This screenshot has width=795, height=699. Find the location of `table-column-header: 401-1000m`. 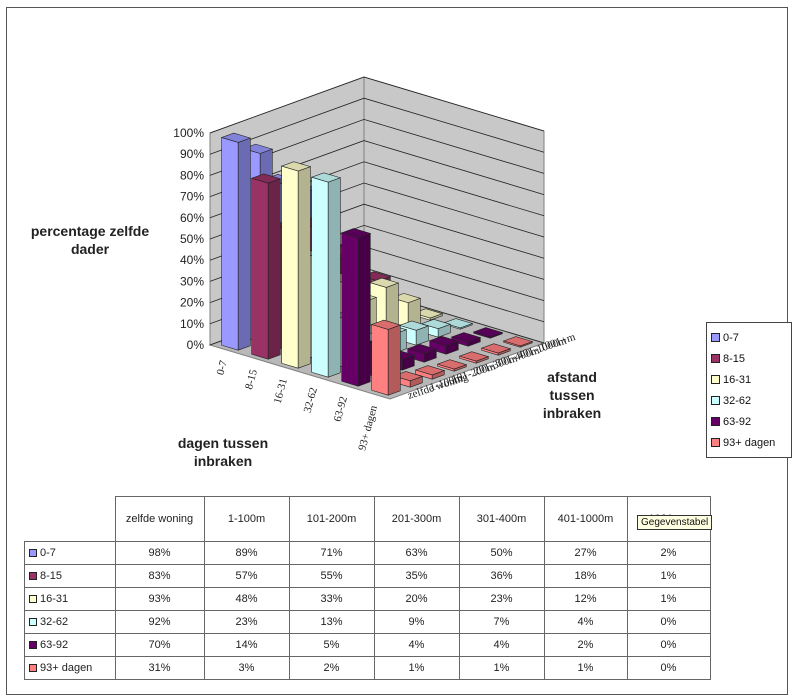

table-column-header: 401-1000m is located at coordinates (585, 519).